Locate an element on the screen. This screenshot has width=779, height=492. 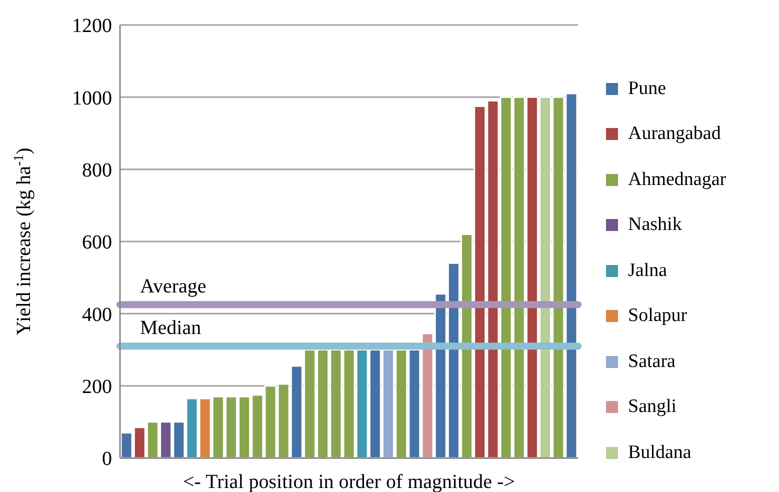
legend-label: Solapur is located at coordinates (658, 316).